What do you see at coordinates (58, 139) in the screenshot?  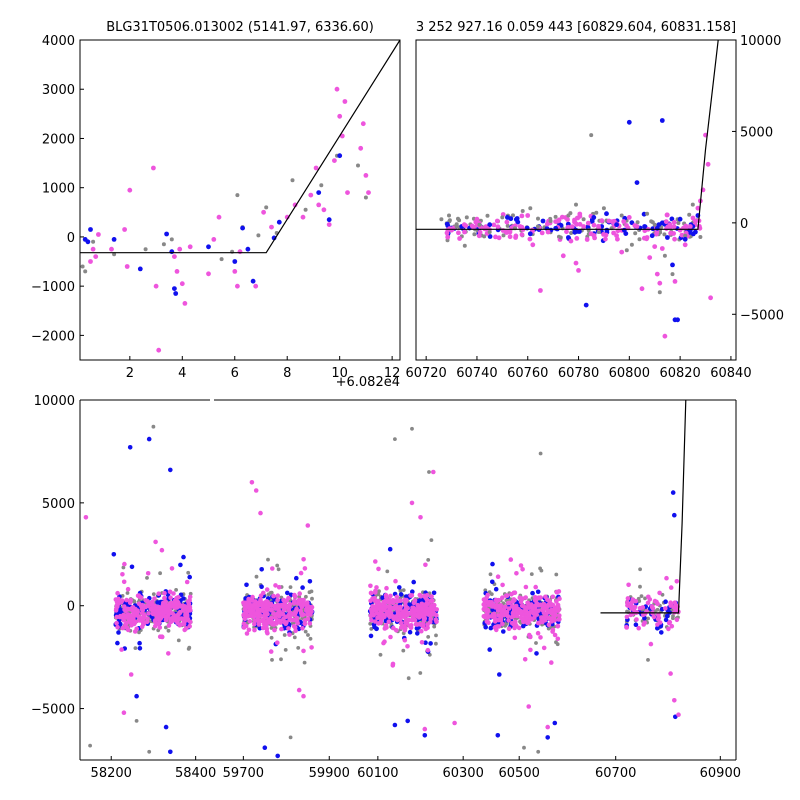 I see `y-tick-label: 2000` at bounding box center [58, 139].